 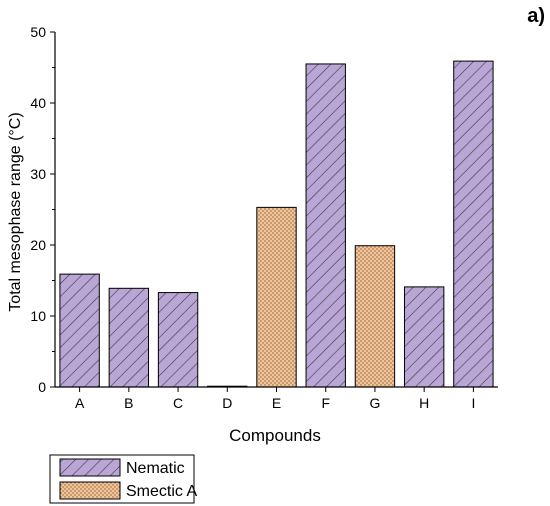 I want to click on legend-frame, so click(x=122, y=479).